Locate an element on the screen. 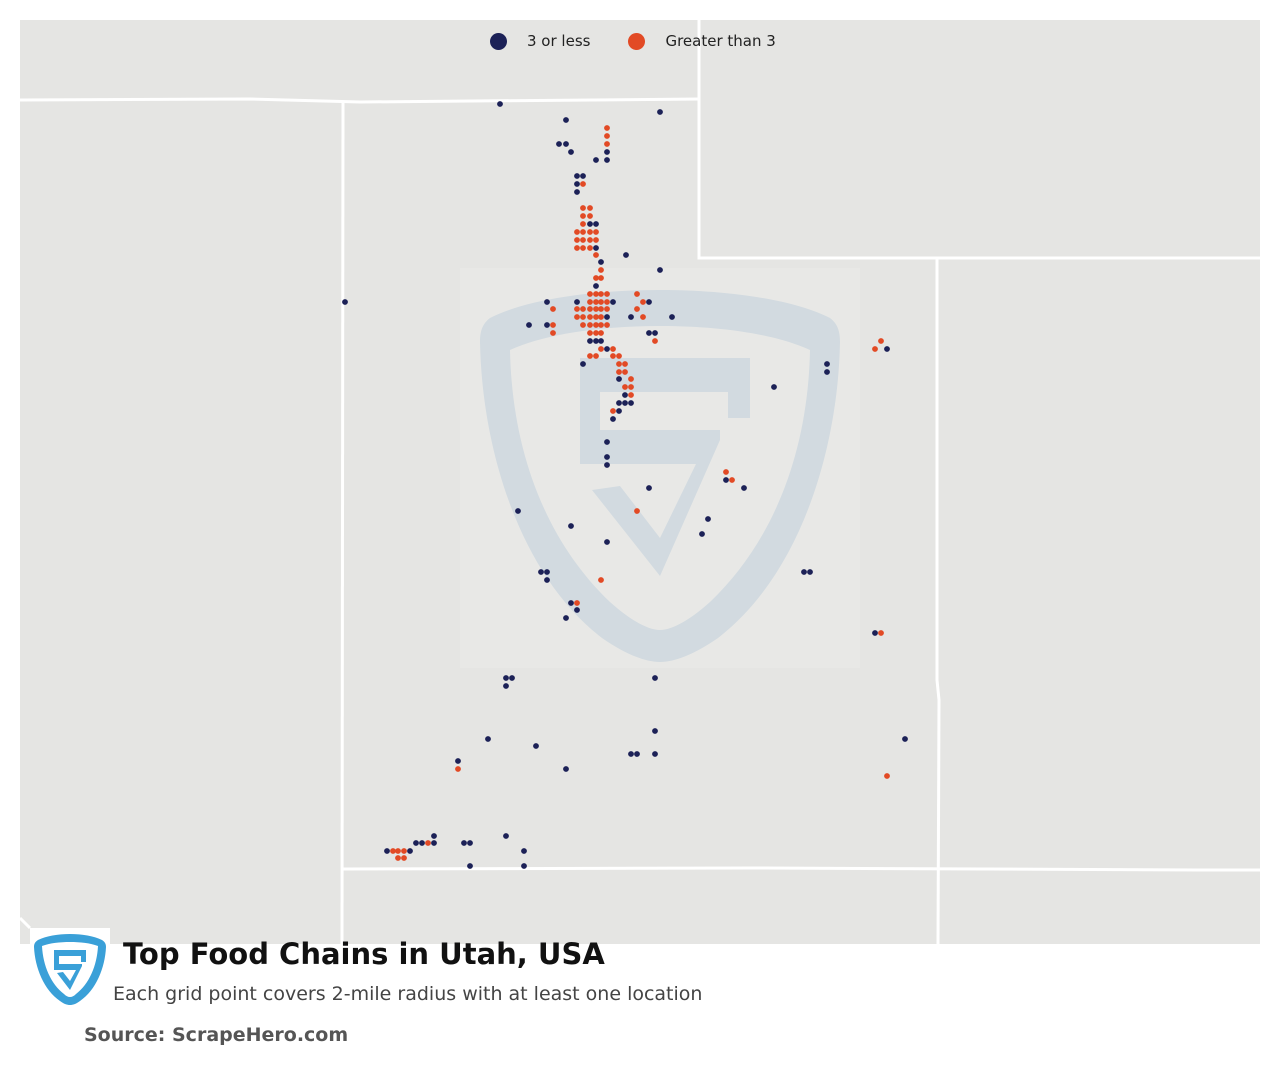  border-nv-az is located at coordinates (26, 923).